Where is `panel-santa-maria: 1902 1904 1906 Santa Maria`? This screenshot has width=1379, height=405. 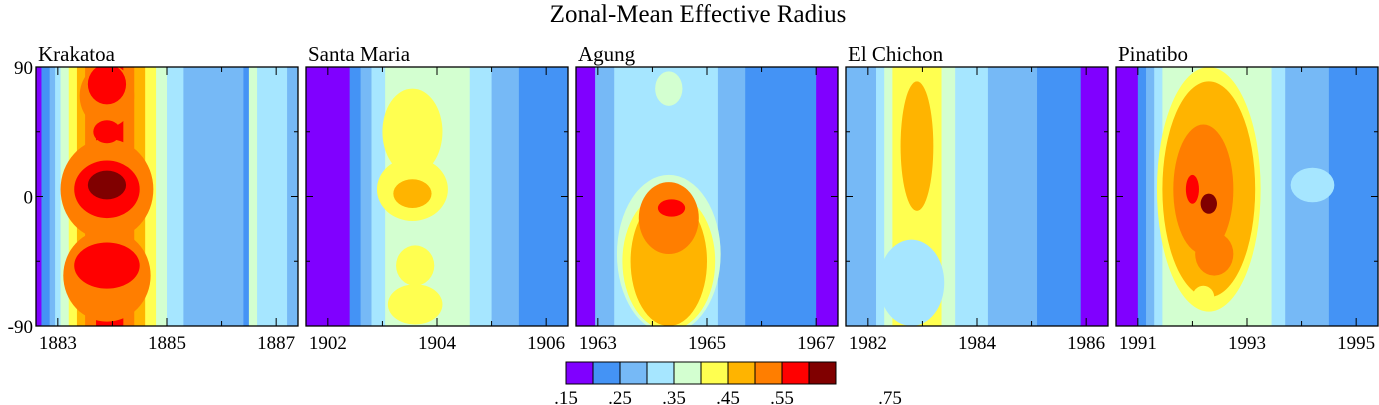 panel-santa-maria: 1902 1904 1906 Santa Maria is located at coordinates (437, 198).